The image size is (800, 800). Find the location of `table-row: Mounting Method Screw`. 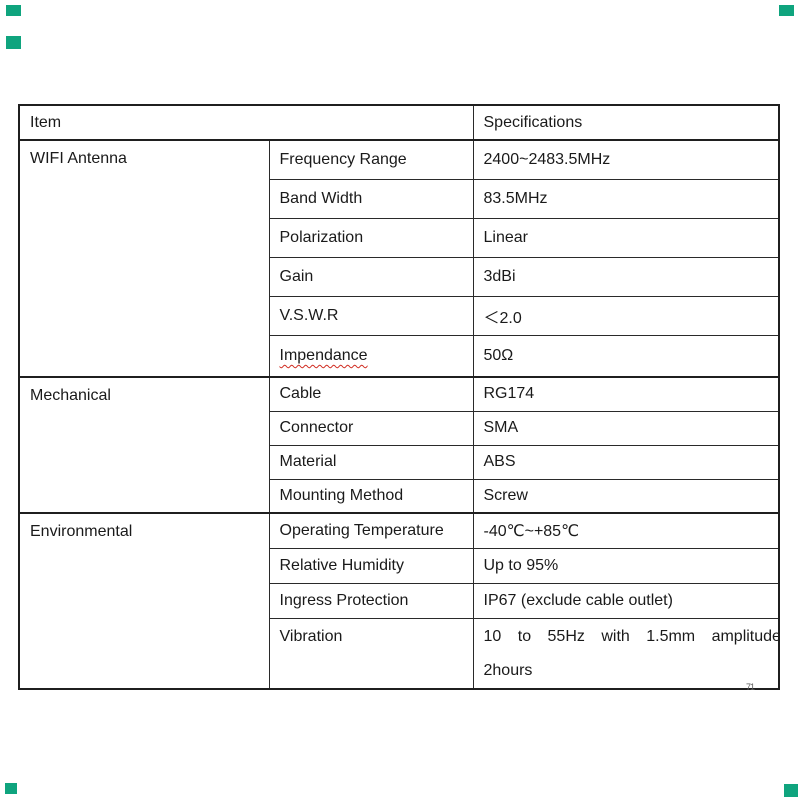

table-row: Mounting Method Screw is located at coordinates (399, 496).